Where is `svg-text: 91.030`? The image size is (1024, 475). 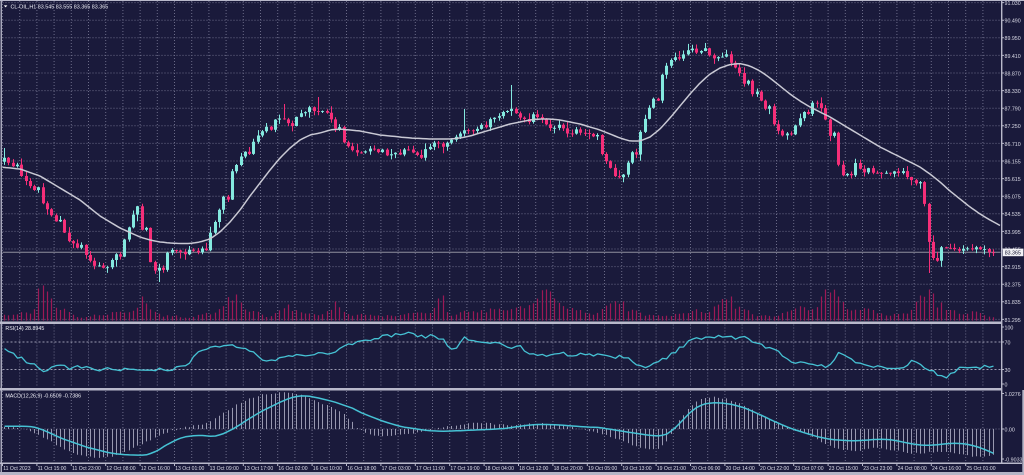 svg-text: 91.030 is located at coordinates (1013, 4).